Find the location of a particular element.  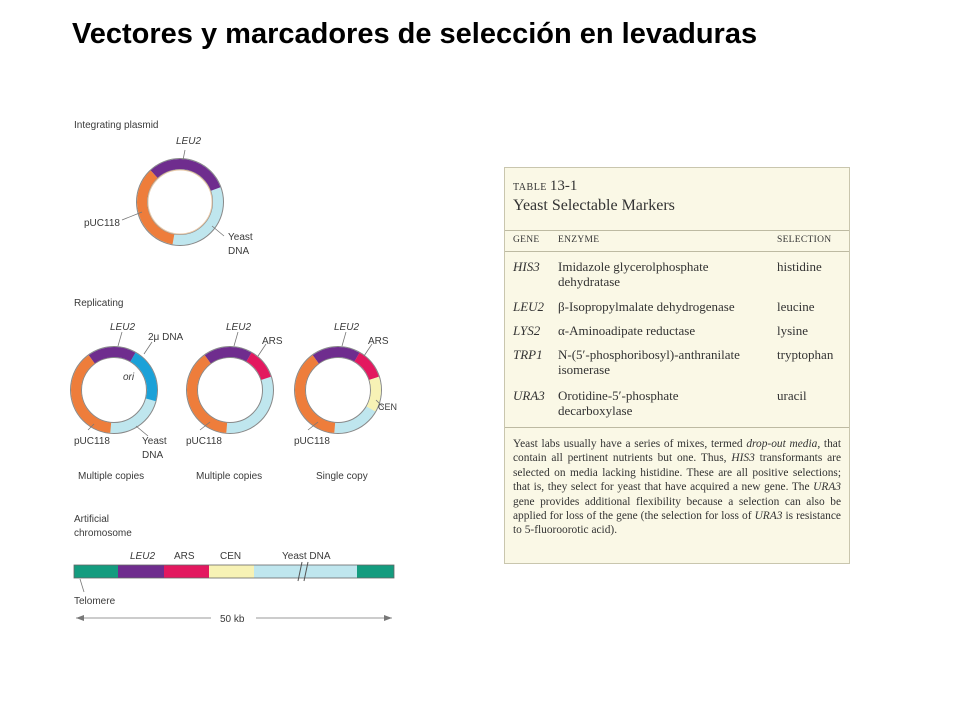

cell-enzyme: β-Isopropylmalate dehydrogenase is located at coordinates (665, 306).